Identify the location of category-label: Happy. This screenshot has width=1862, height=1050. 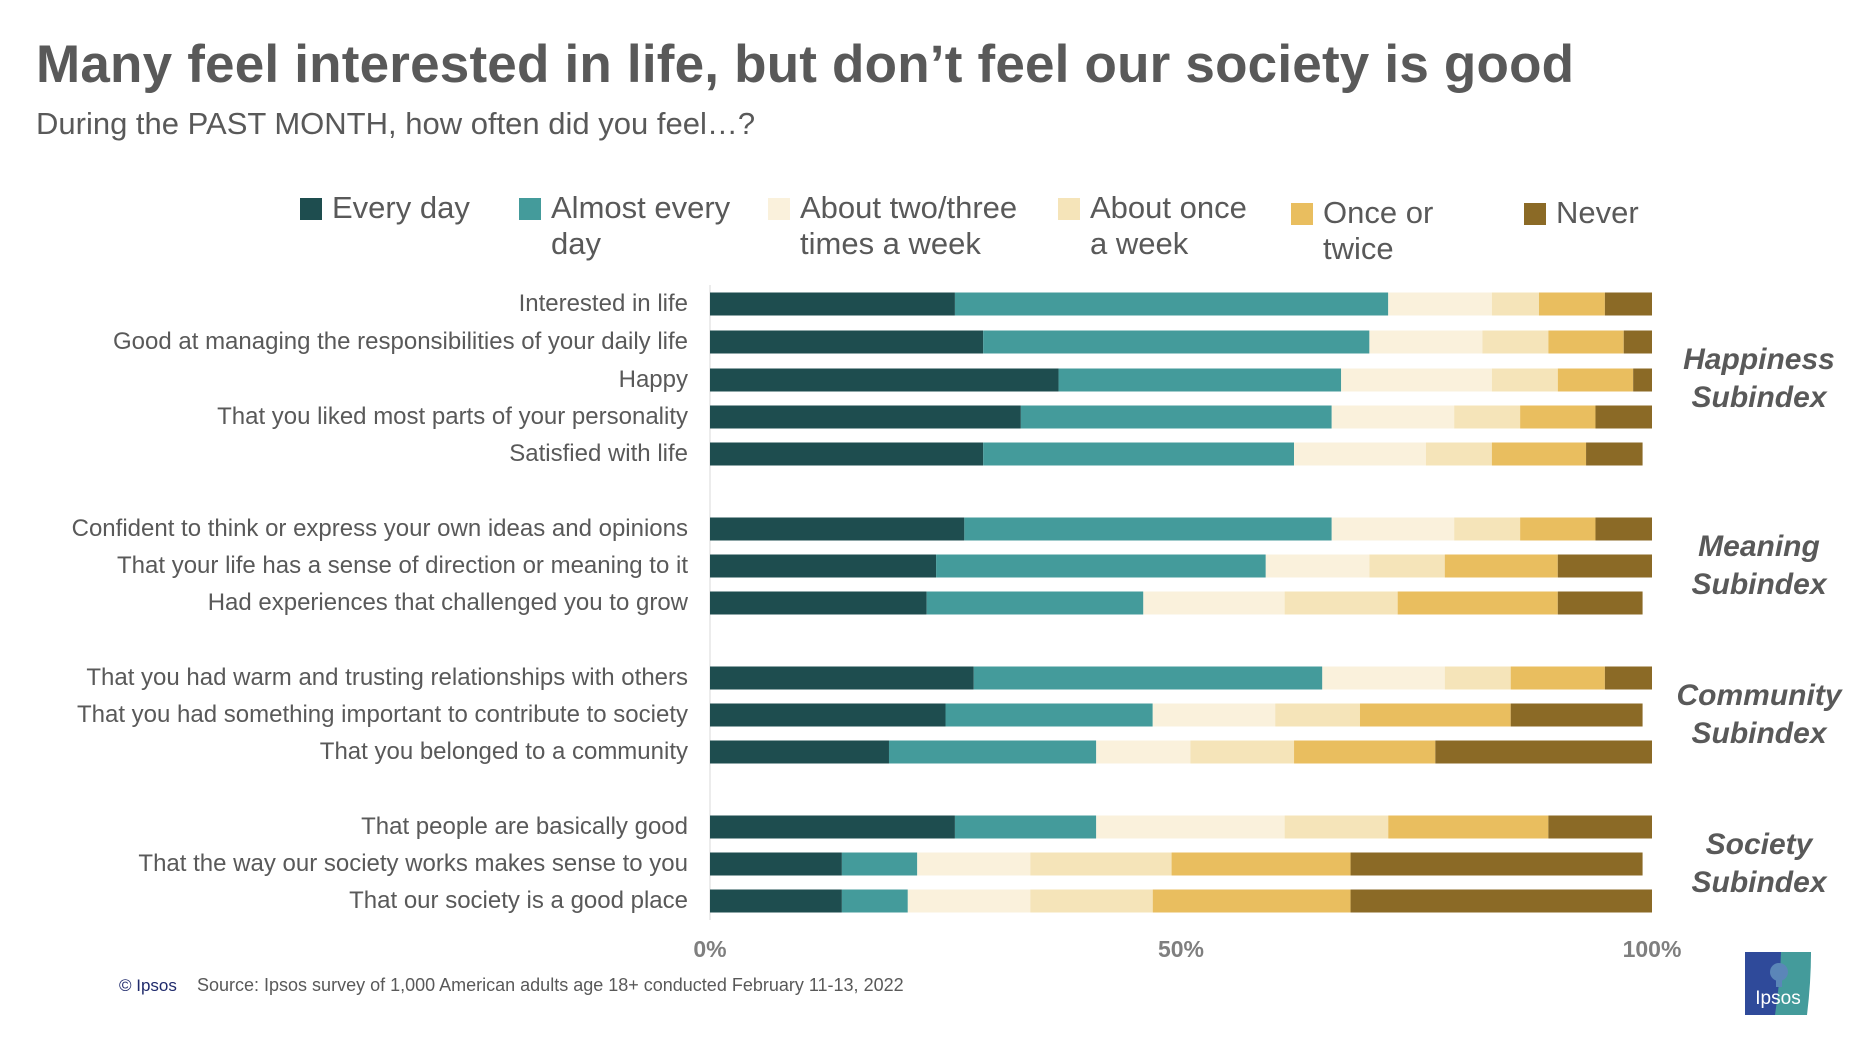
(653, 379).